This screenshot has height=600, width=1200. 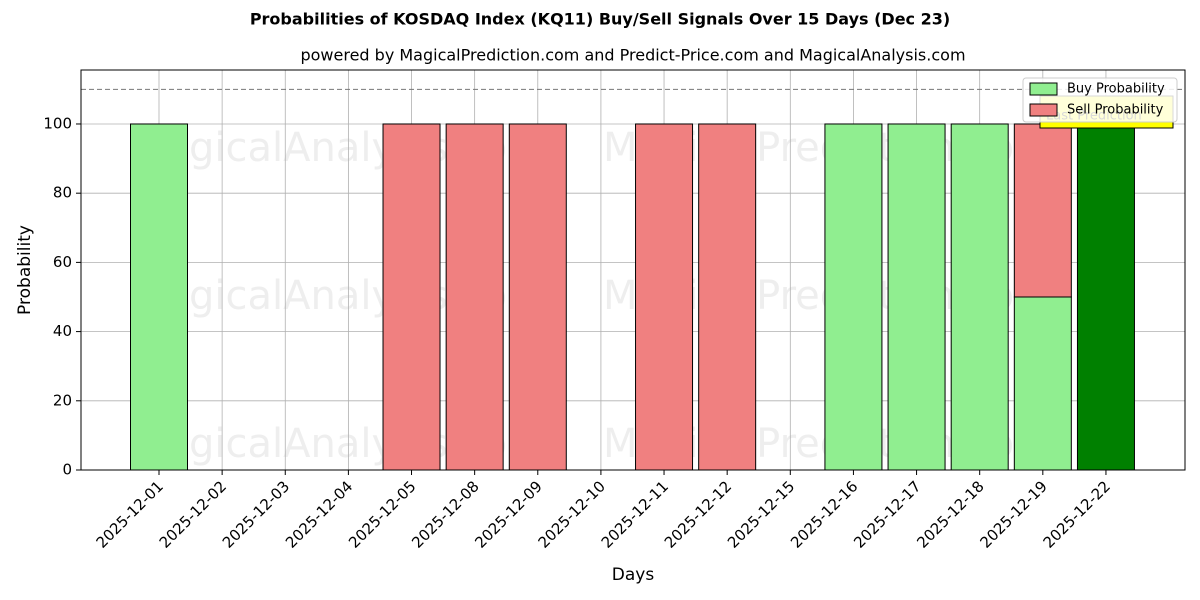 I want to click on y-tick-label: 40, so click(x=62, y=331).